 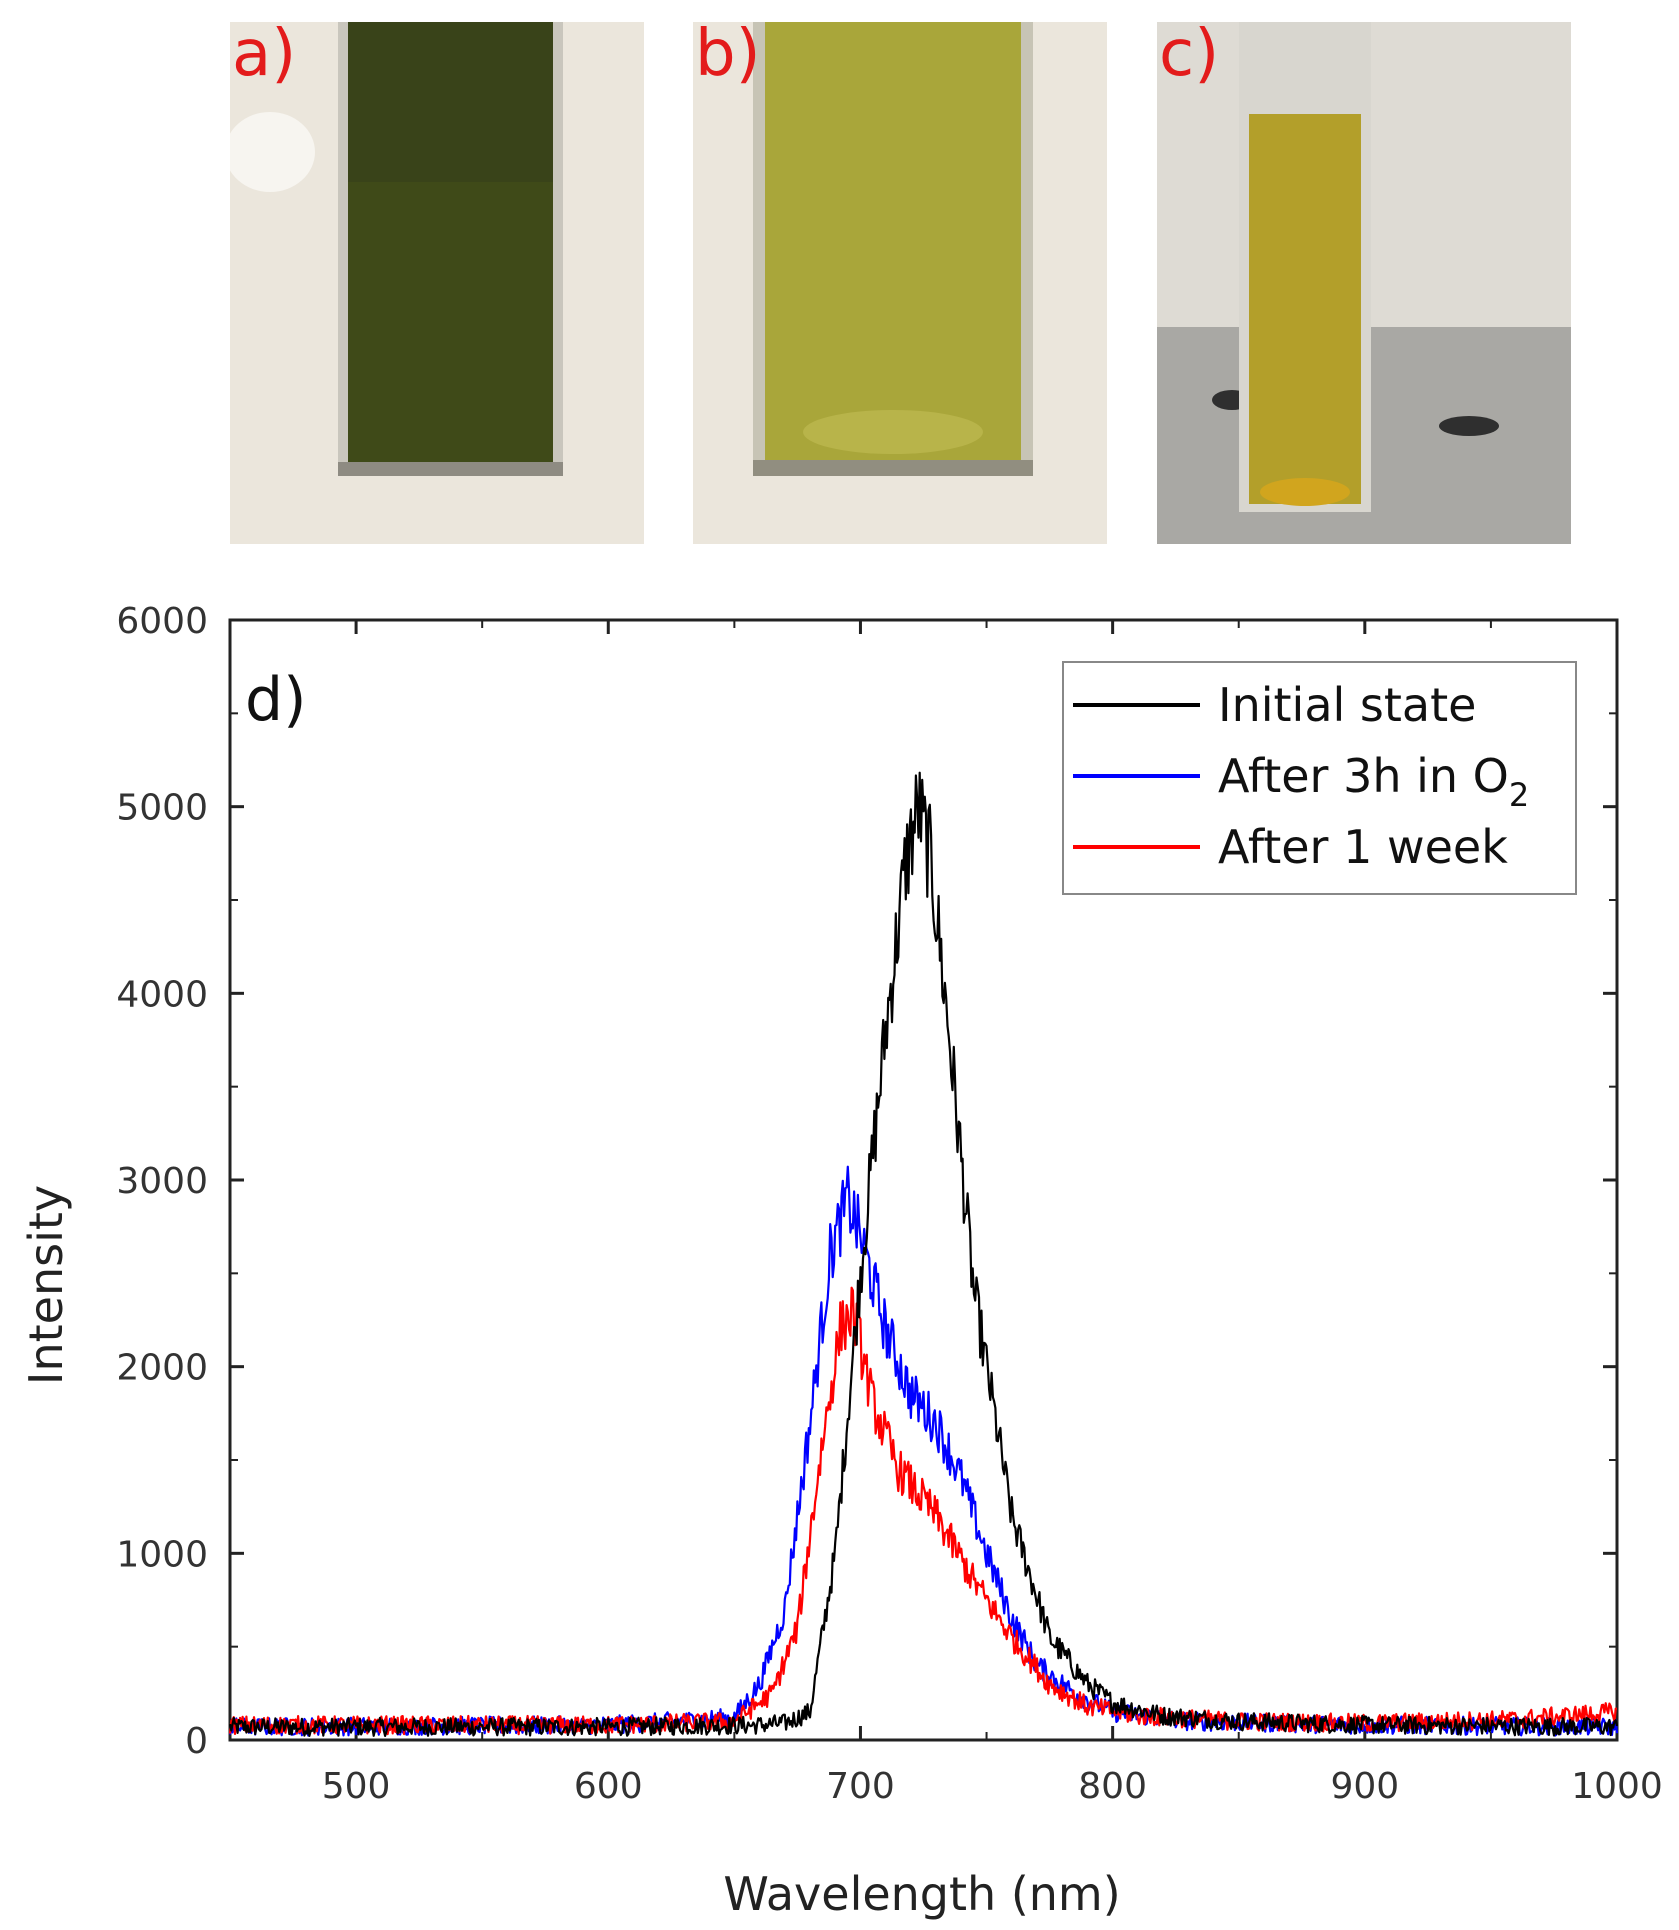 What do you see at coordinates (728, 56) in the screenshot?
I see `photo-b-label: b)` at bounding box center [728, 56].